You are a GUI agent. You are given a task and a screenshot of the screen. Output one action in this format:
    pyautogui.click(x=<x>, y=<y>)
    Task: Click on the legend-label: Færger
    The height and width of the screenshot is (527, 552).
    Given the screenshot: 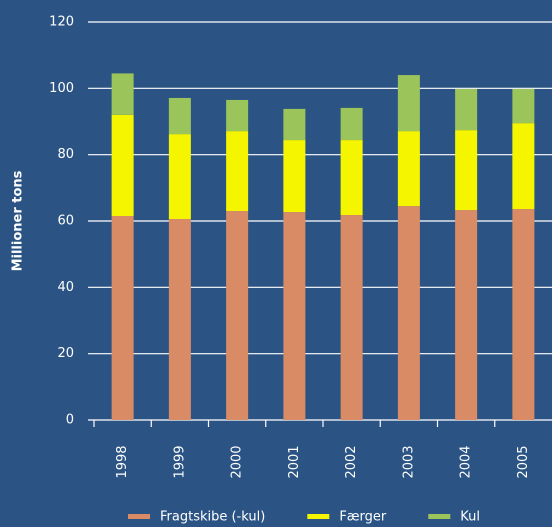 What is the action you would take?
    pyautogui.click(x=363, y=517)
    